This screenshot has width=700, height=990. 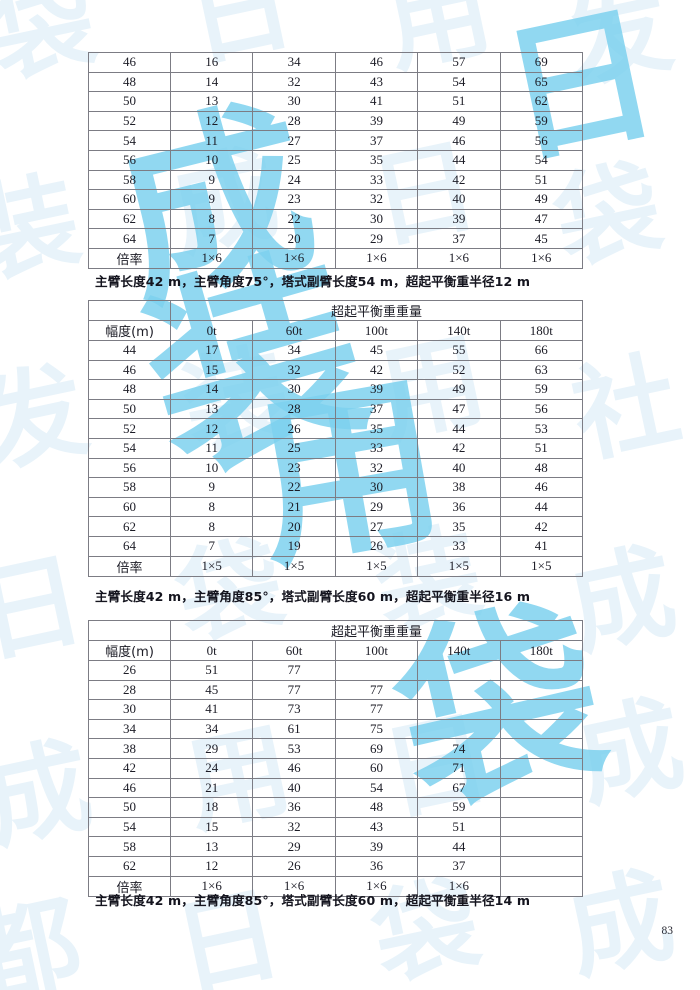 I want to click on cell-60t: 20, so click(x=294, y=238).